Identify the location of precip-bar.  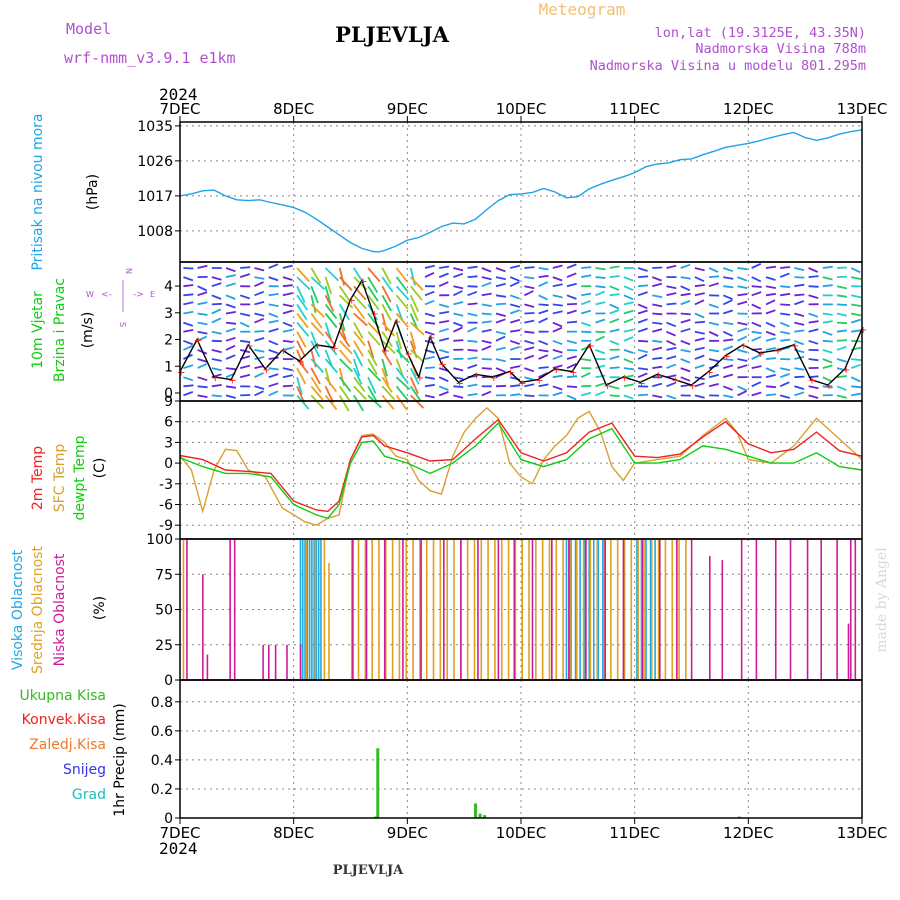
(485, 816).